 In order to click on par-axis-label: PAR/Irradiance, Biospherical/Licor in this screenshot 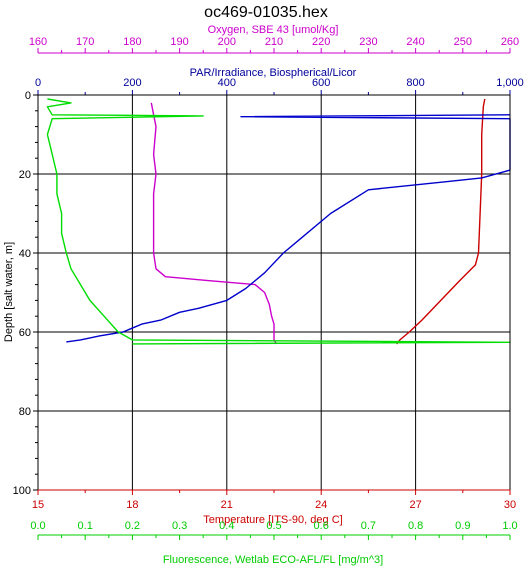, I will do `click(273, 73)`.